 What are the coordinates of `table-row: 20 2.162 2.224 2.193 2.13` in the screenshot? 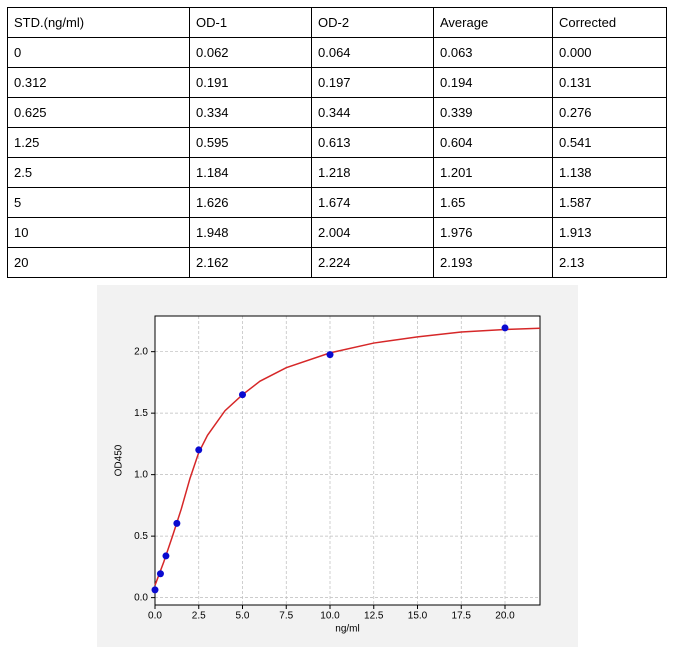 It's located at (337, 262).